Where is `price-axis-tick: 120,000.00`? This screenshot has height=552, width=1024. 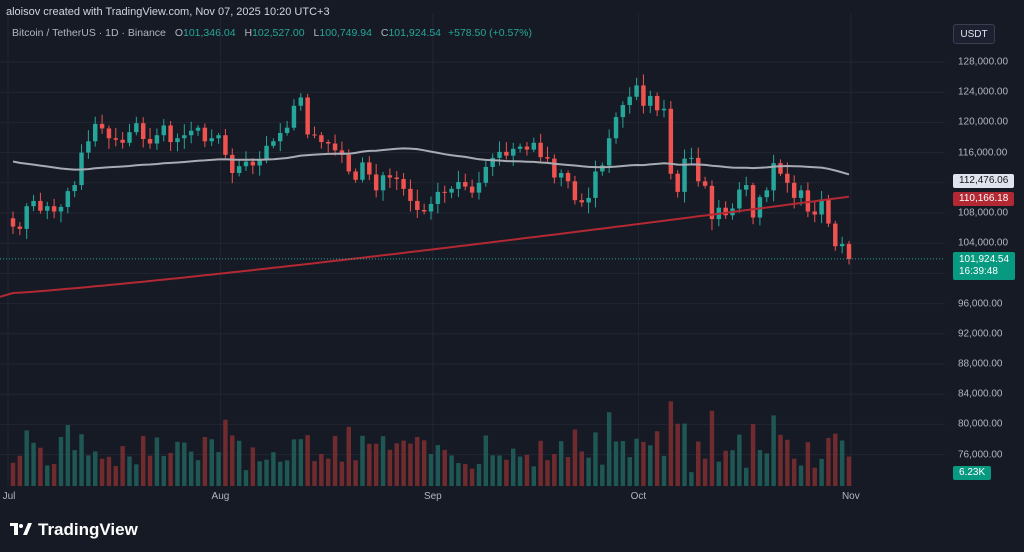 price-axis-tick: 120,000.00 is located at coordinates (983, 122).